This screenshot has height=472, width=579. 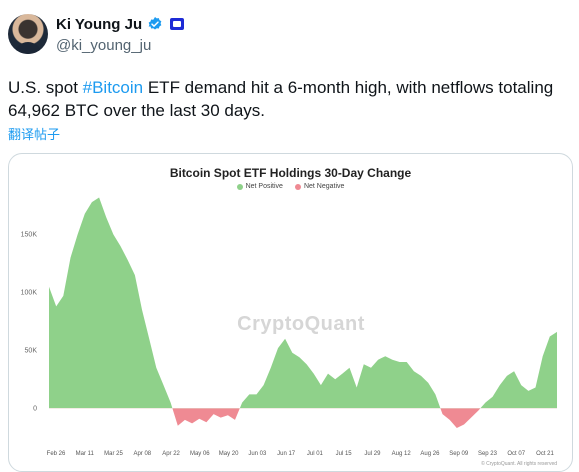 What do you see at coordinates (45, 87) in the screenshot?
I see `tweet-text-before: U.S. spot` at bounding box center [45, 87].